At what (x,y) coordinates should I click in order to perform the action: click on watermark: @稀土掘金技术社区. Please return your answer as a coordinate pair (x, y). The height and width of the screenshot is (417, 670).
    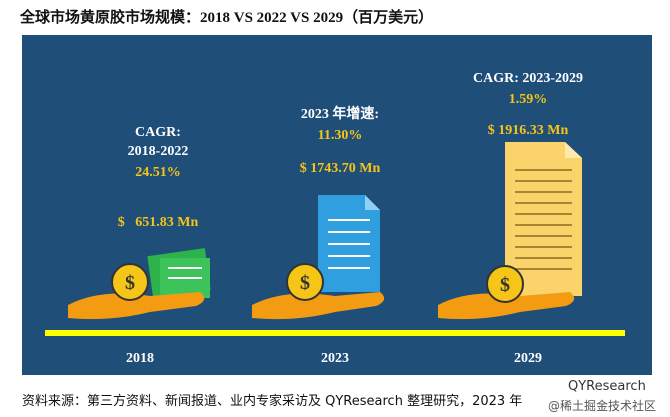
    Looking at the image, I should click on (602, 405).